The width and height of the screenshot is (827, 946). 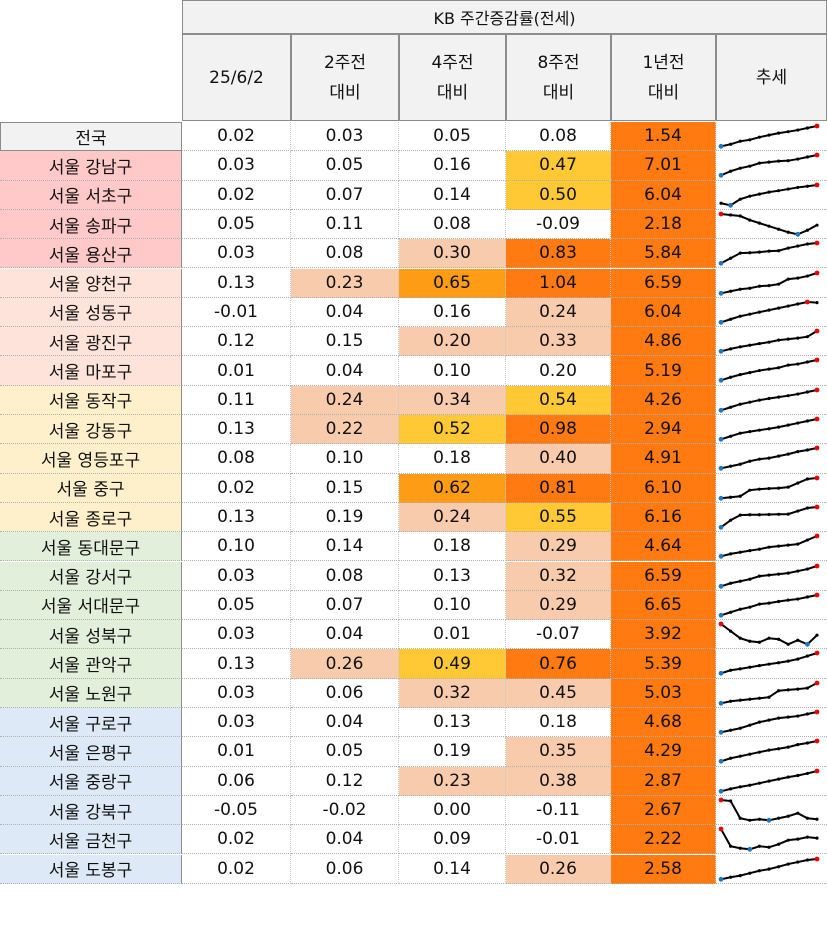 I want to click on value-text: 0.06, so click(x=344, y=692).